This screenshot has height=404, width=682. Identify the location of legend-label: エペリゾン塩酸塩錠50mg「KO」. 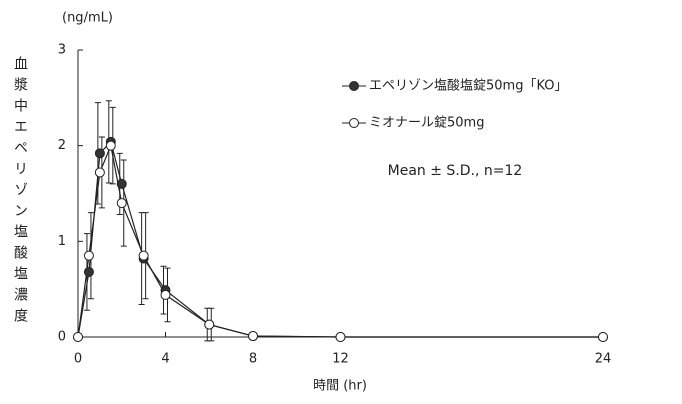
(468, 86).